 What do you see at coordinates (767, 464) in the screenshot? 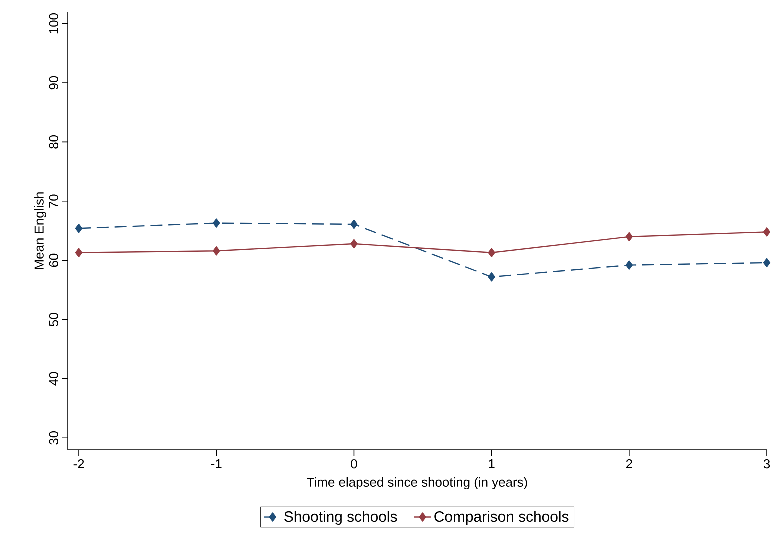
I see `x-tick-label: 3` at bounding box center [767, 464].